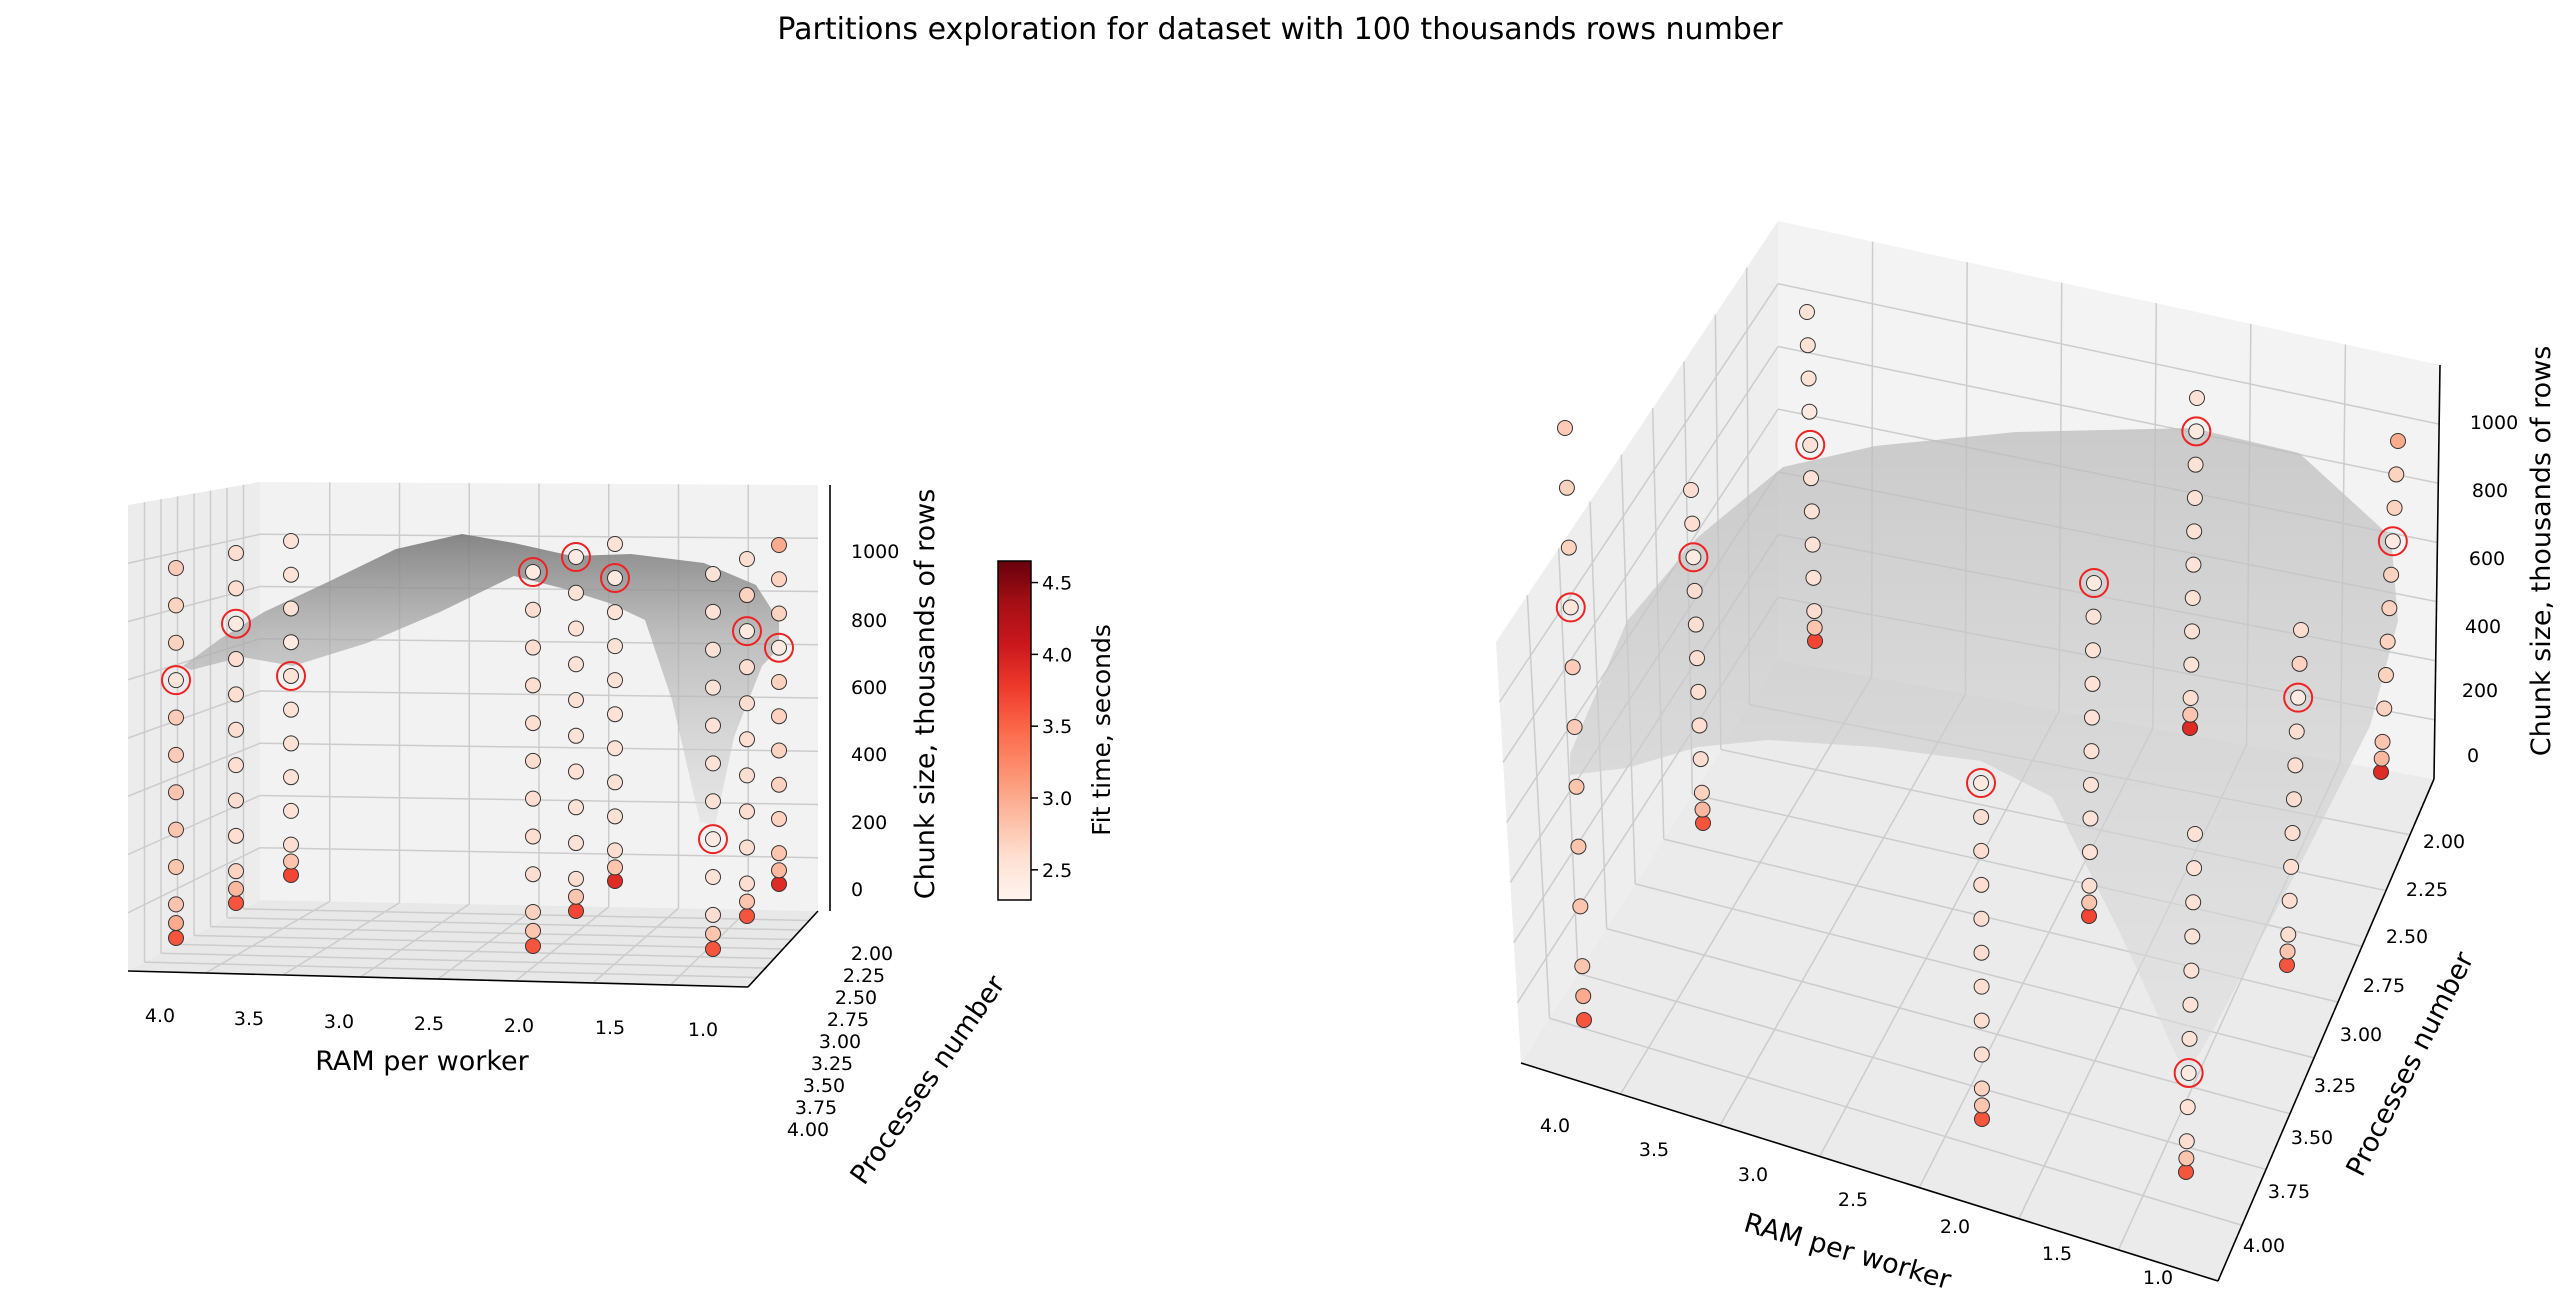 The height and width of the screenshot is (1314, 2560). I want to click on left-y-tick-label: 3.50, so click(824, 1086).